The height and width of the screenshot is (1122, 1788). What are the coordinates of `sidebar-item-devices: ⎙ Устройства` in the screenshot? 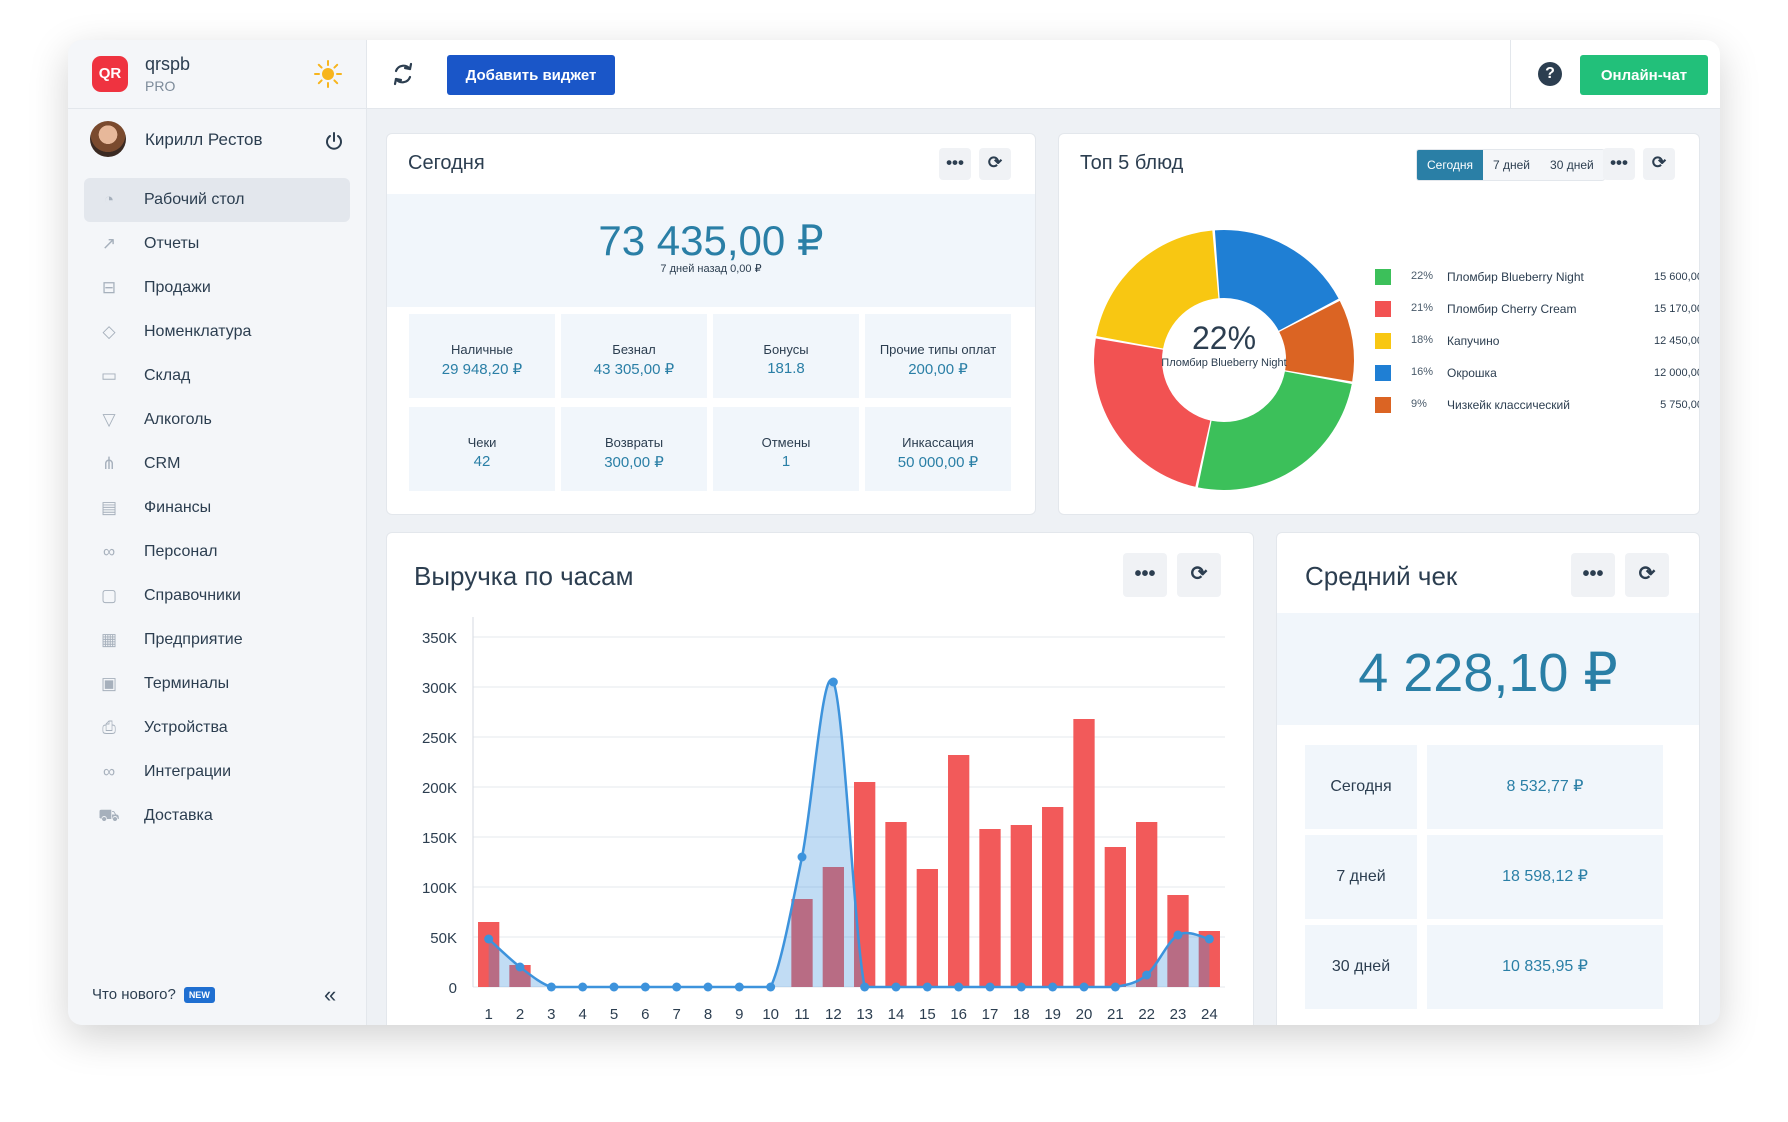 It's located at (217, 728).